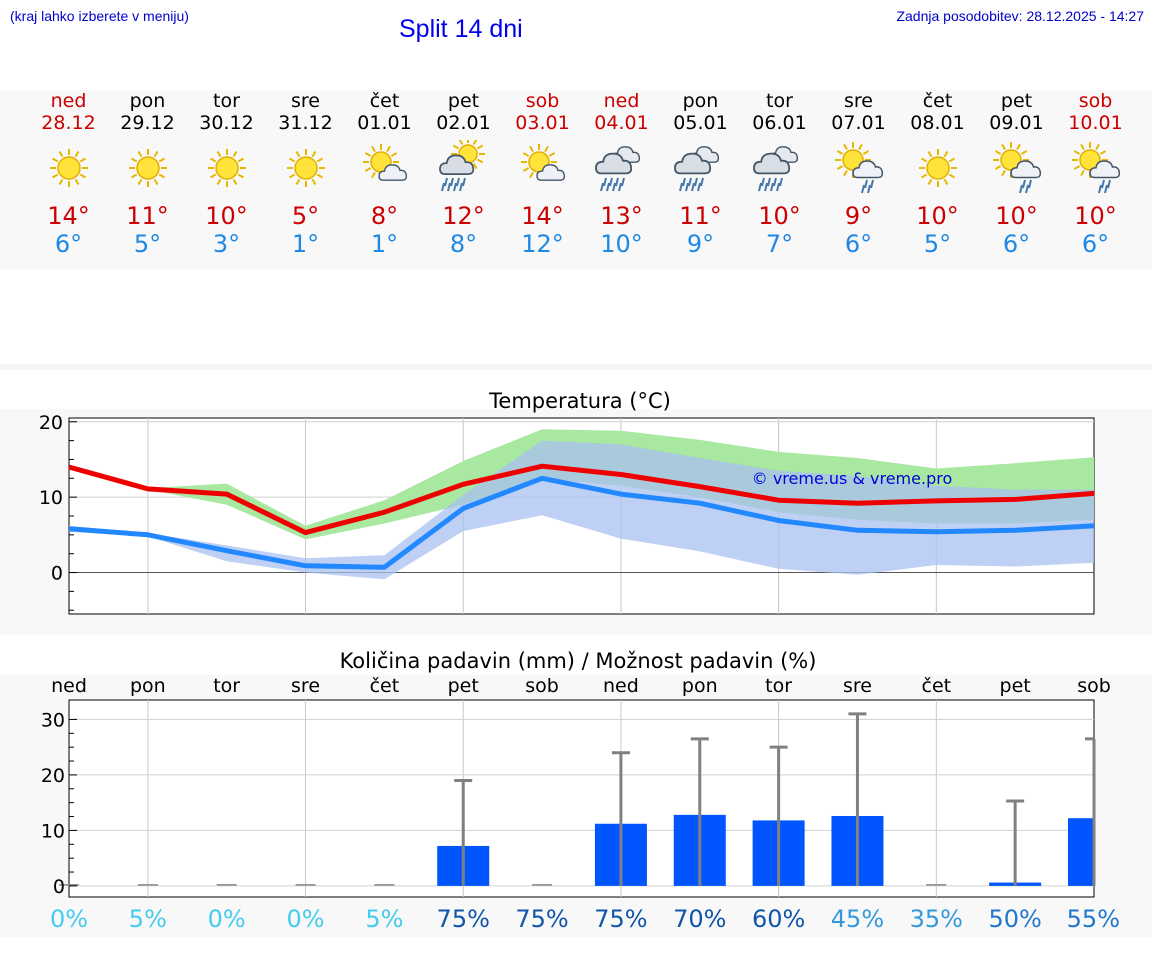 This screenshot has height=975, width=1152. What do you see at coordinates (1095, 174) in the screenshot?
I see `day-column: sob 10.01 10° 6°` at bounding box center [1095, 174].